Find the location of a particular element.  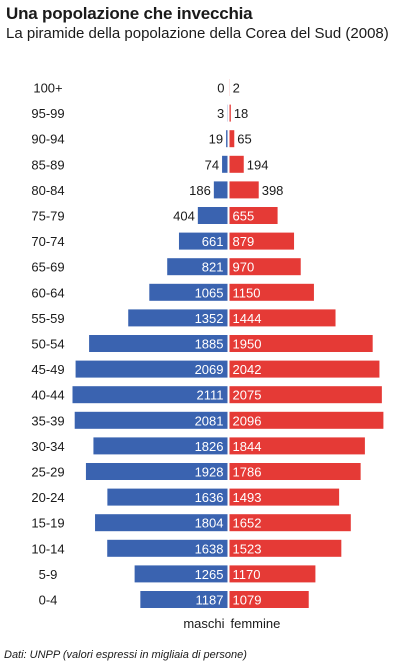

female-value-label: 1150 is located at coordinates (247, 292).